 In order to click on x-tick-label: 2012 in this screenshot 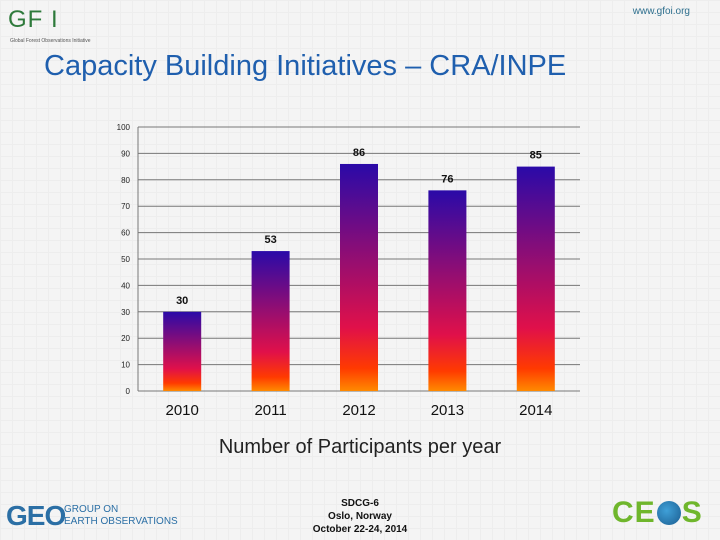, I will do `click(358, 410)`.